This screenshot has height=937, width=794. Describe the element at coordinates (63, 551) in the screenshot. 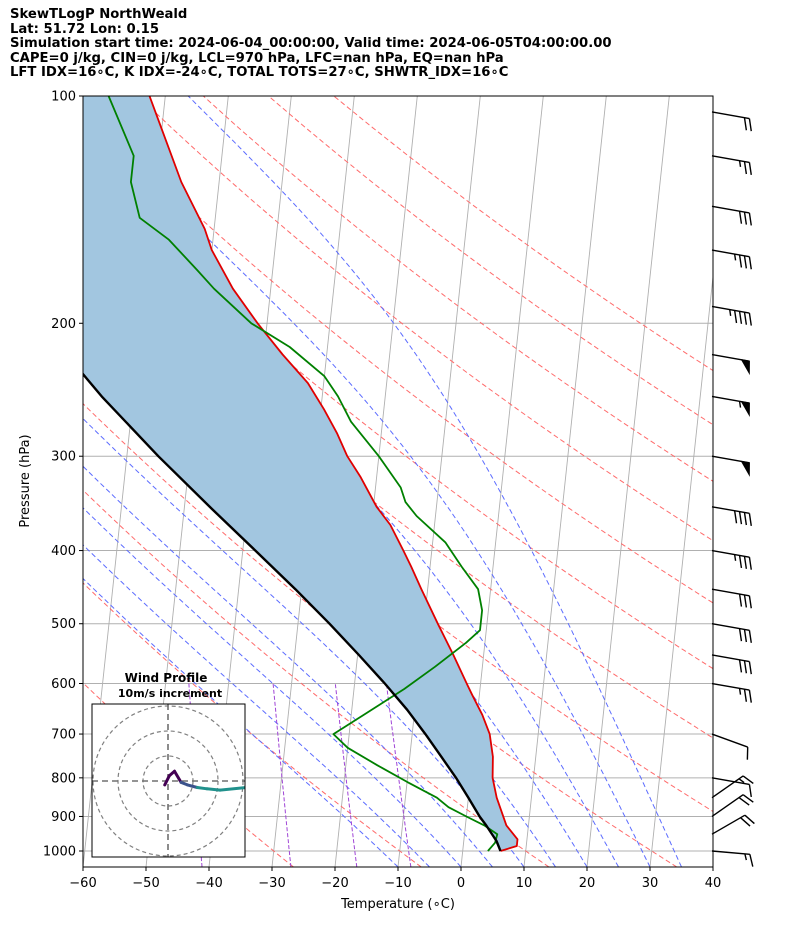

I see `y-tick-label: 400` at that location.